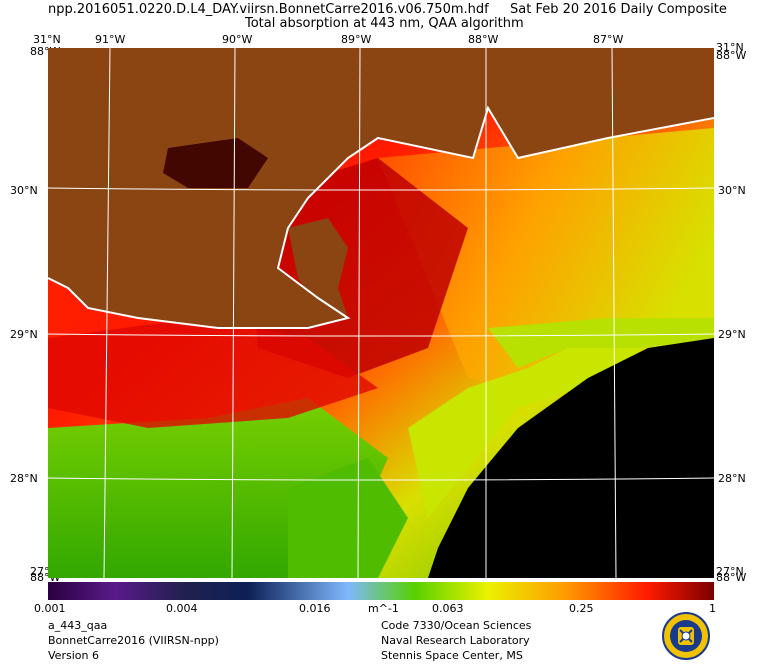 The height and width of the screenshot is (664, 762). Describe the element at coordinates (383, 608) in the screenshot. I see `colorbar-units: m^-1` at that location.